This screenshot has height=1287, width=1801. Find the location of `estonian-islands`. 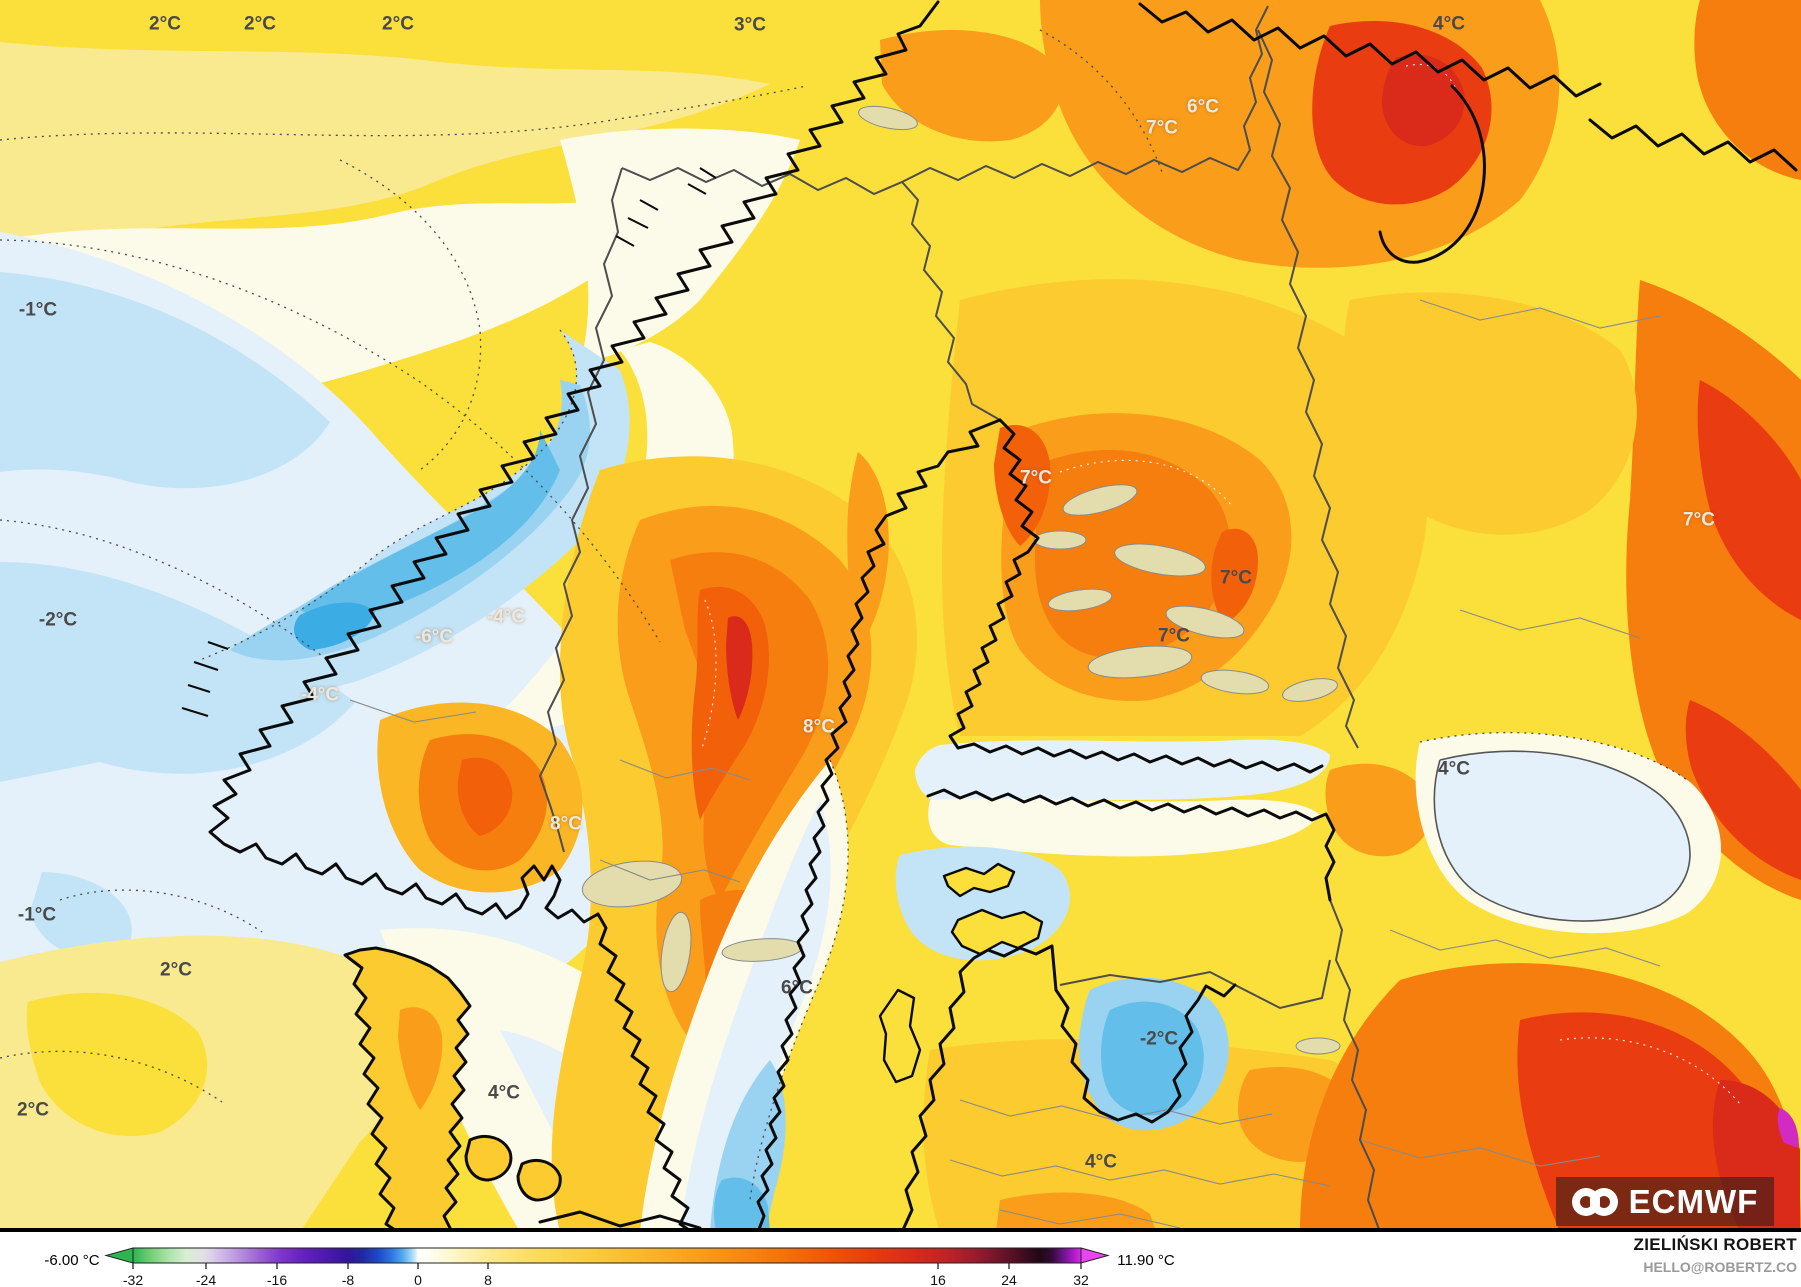

estonian-islands is located at coordinates (961, 973).